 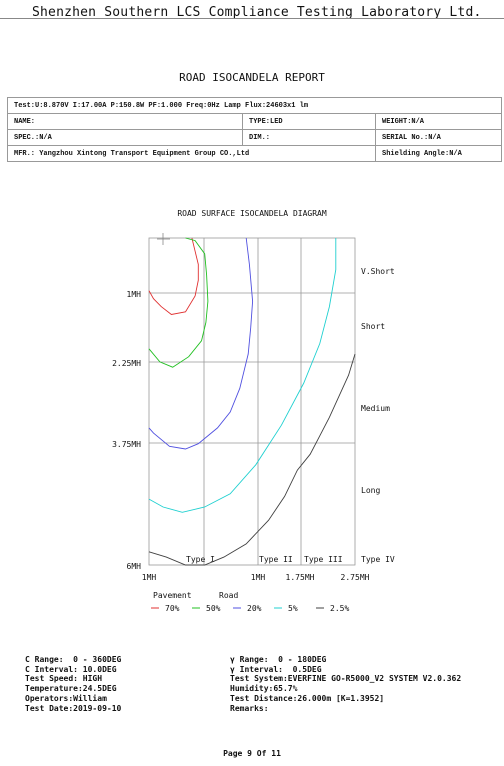 I want to click on isocandela-line-20pct, so click(x=201, y=343).